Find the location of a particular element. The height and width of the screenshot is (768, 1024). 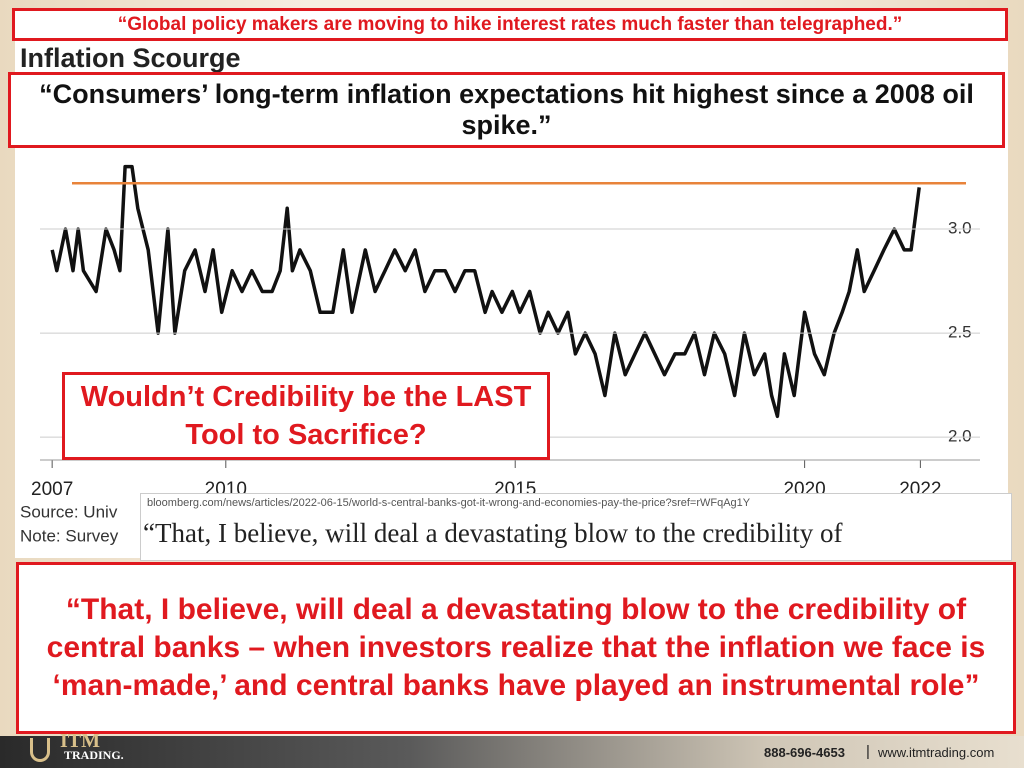

logo-bottom: TRADING. is located at coordinates (94, 755).